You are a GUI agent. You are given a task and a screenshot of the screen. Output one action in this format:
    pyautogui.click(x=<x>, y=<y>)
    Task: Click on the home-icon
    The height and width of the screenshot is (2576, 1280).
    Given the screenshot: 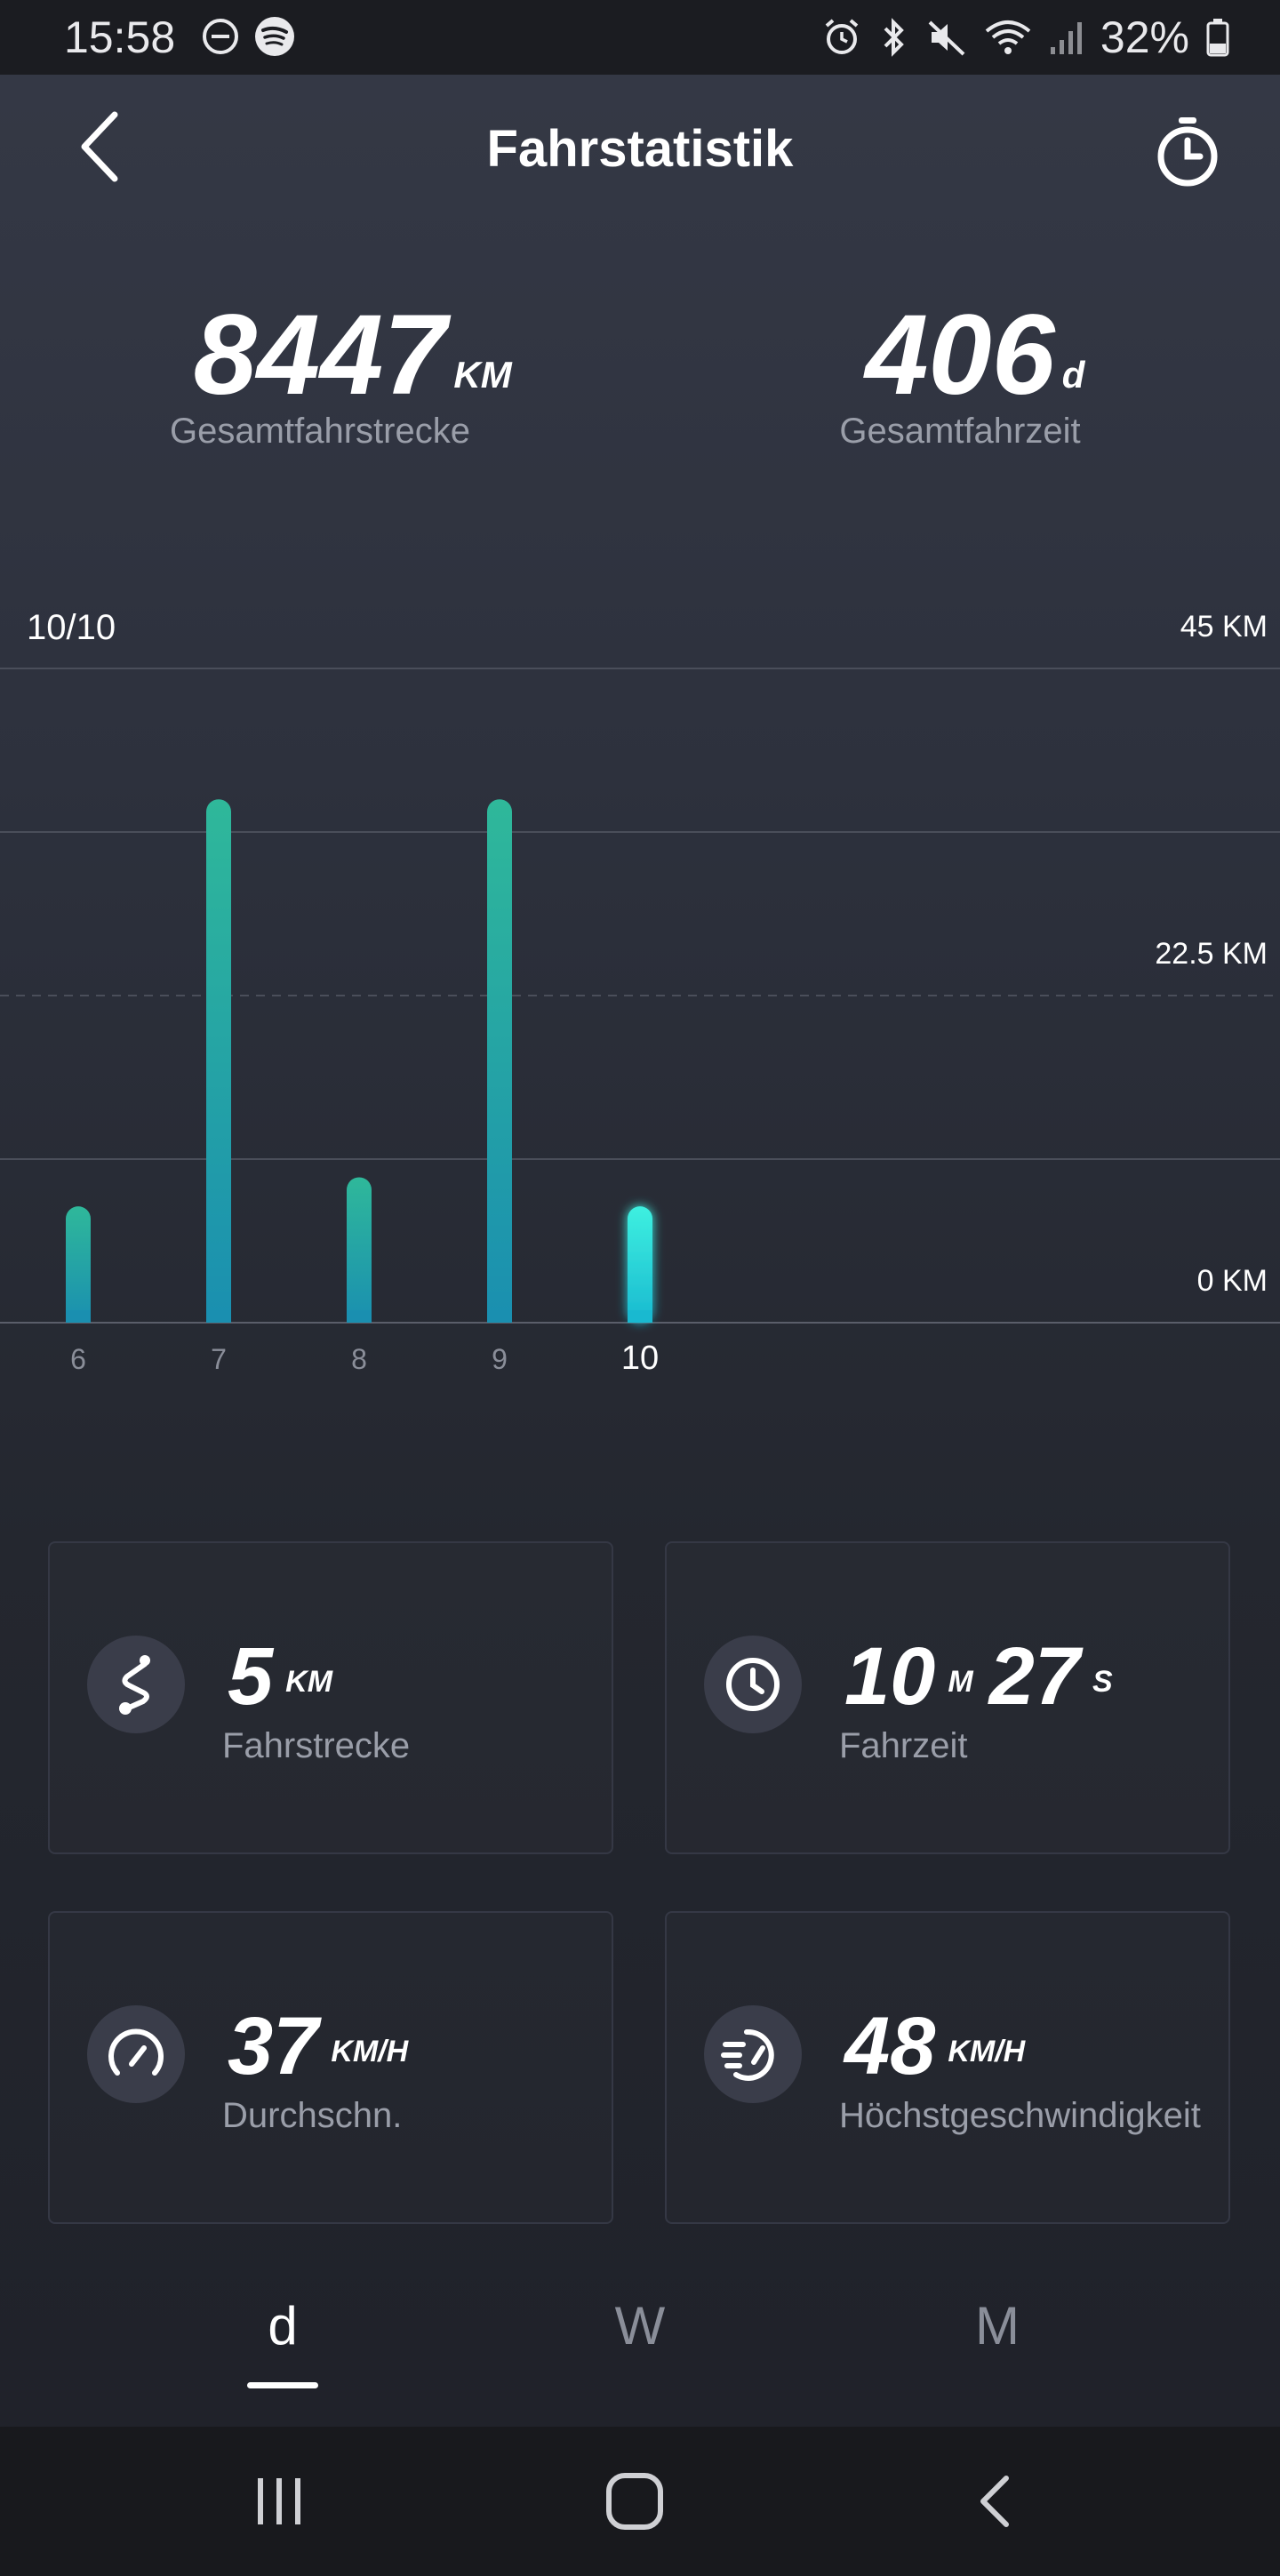 What is the action you would take?
    pyautogui.click(x=634, y=2501)
    